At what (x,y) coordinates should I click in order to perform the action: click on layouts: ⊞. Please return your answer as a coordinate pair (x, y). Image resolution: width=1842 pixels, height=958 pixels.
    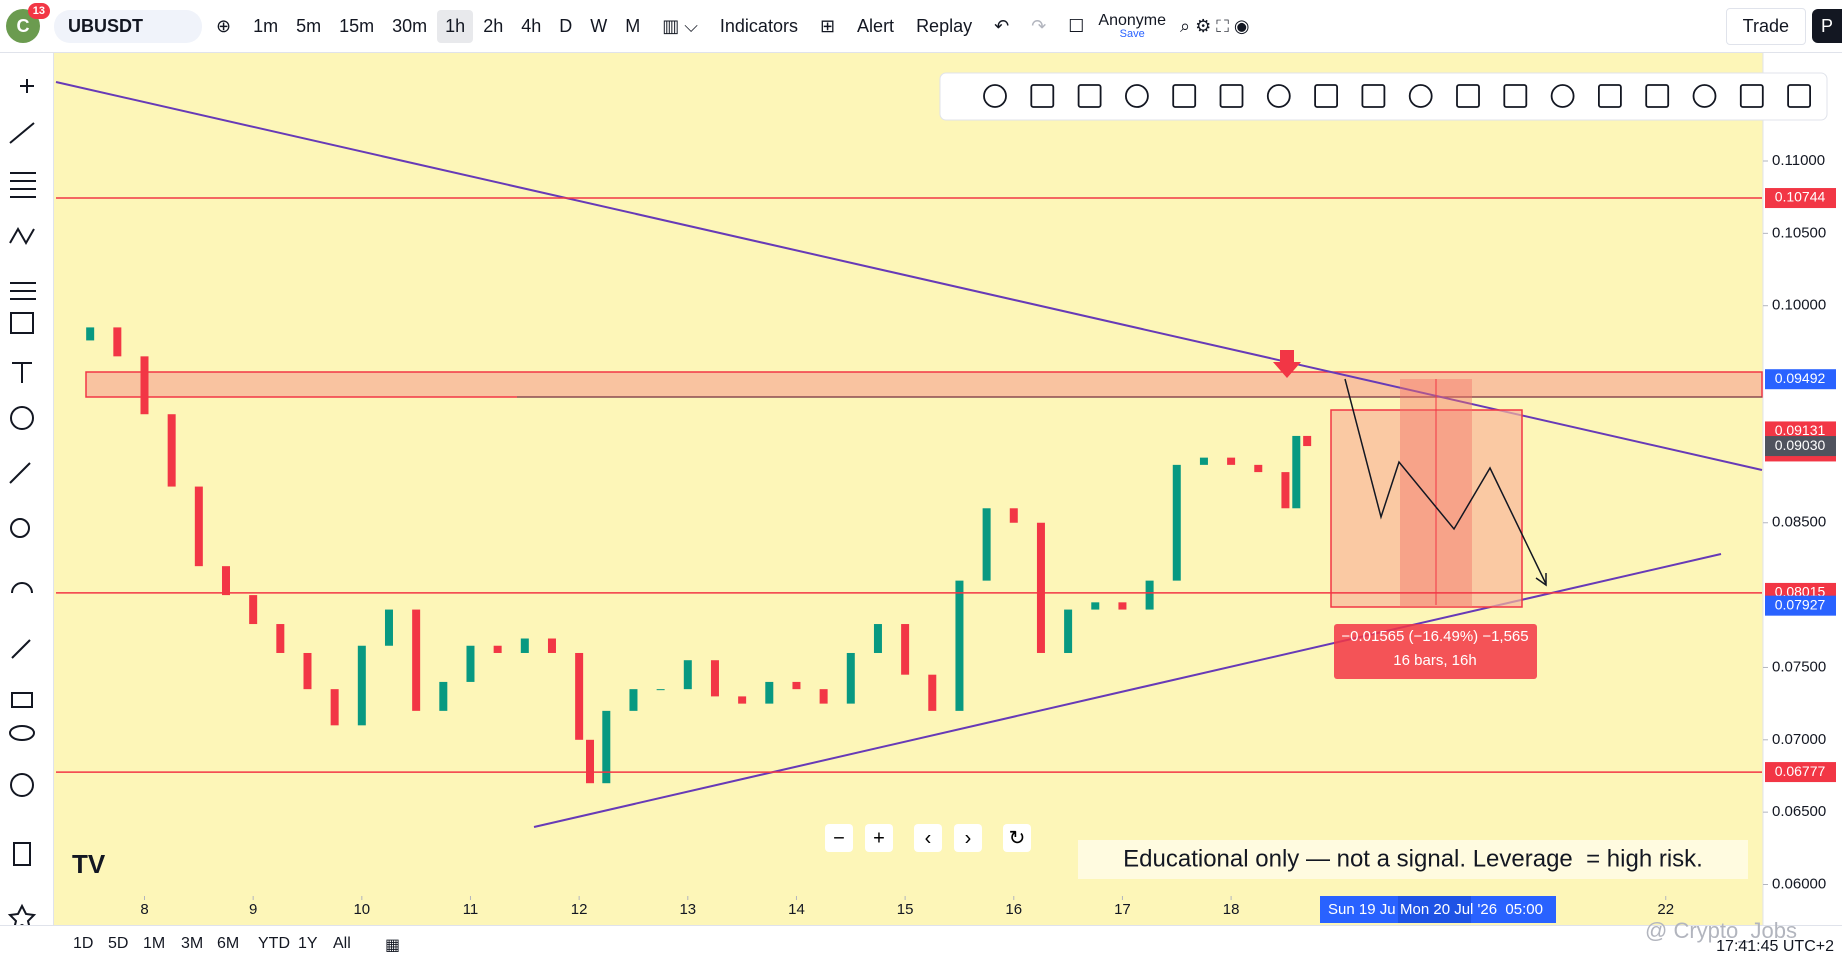
    Looking at the image, I should click on (827, 25).